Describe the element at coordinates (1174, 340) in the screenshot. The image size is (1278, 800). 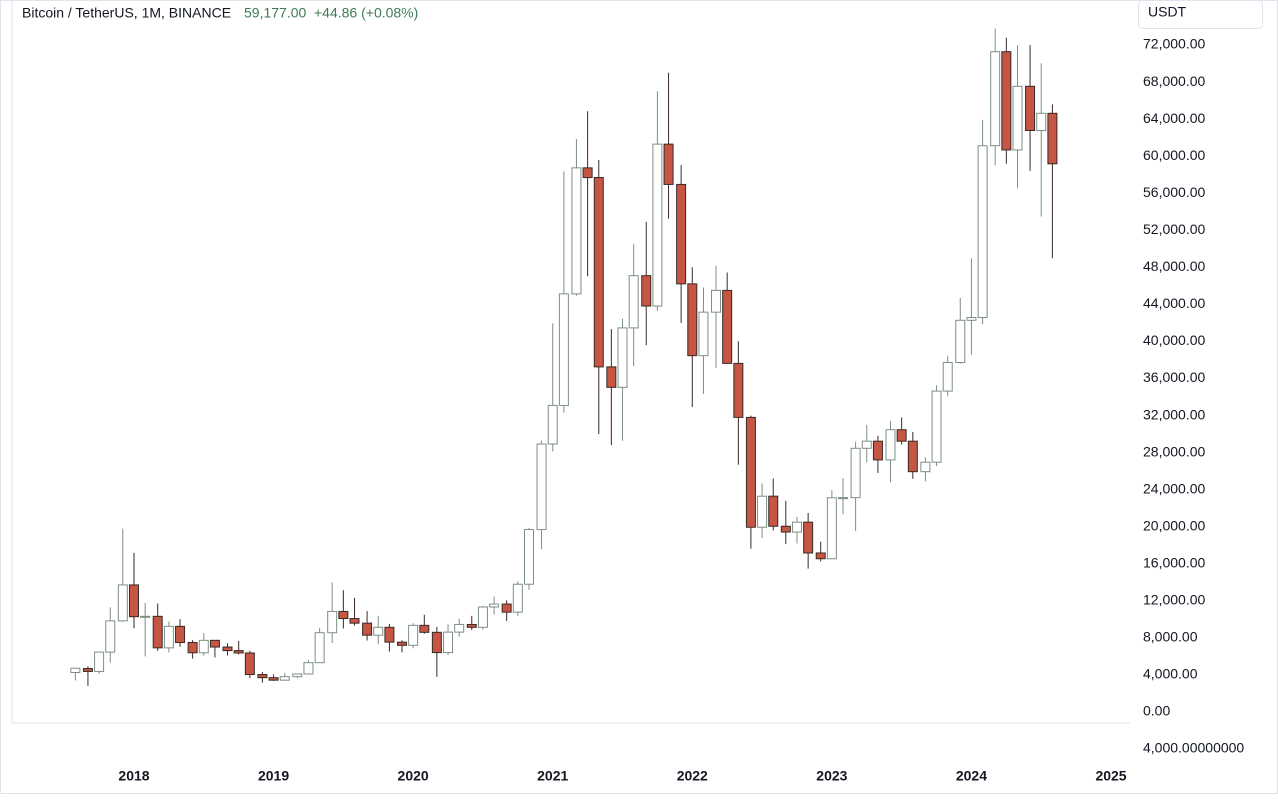
I see `y-tick-label: 40,000.00` at that location.